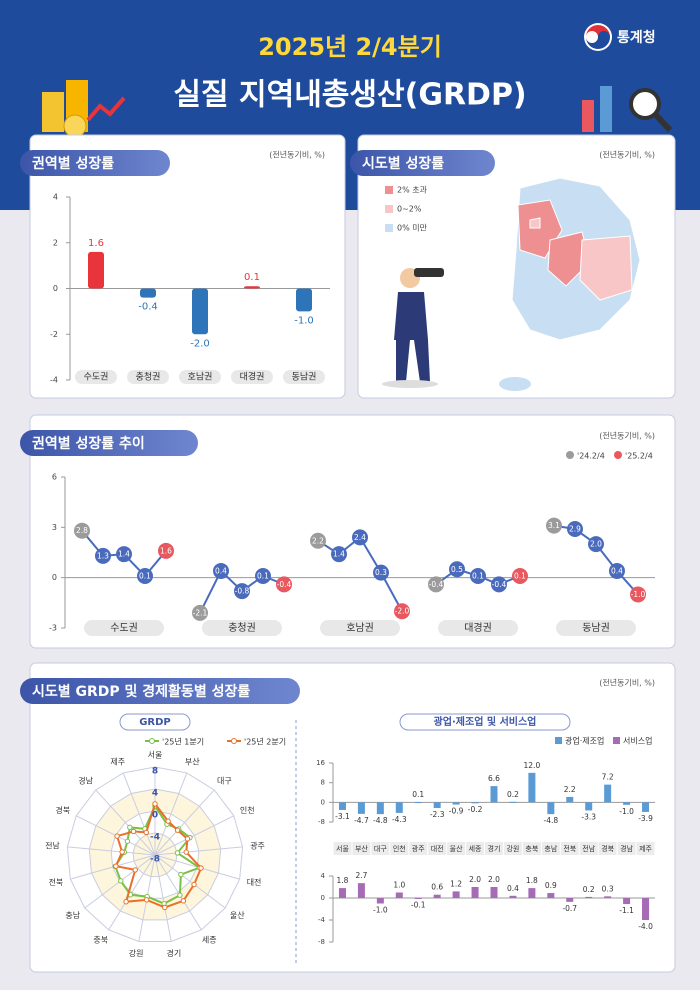 This screenshot has width=700, height=994. I want to click on logo-mark, so click(598, 40).